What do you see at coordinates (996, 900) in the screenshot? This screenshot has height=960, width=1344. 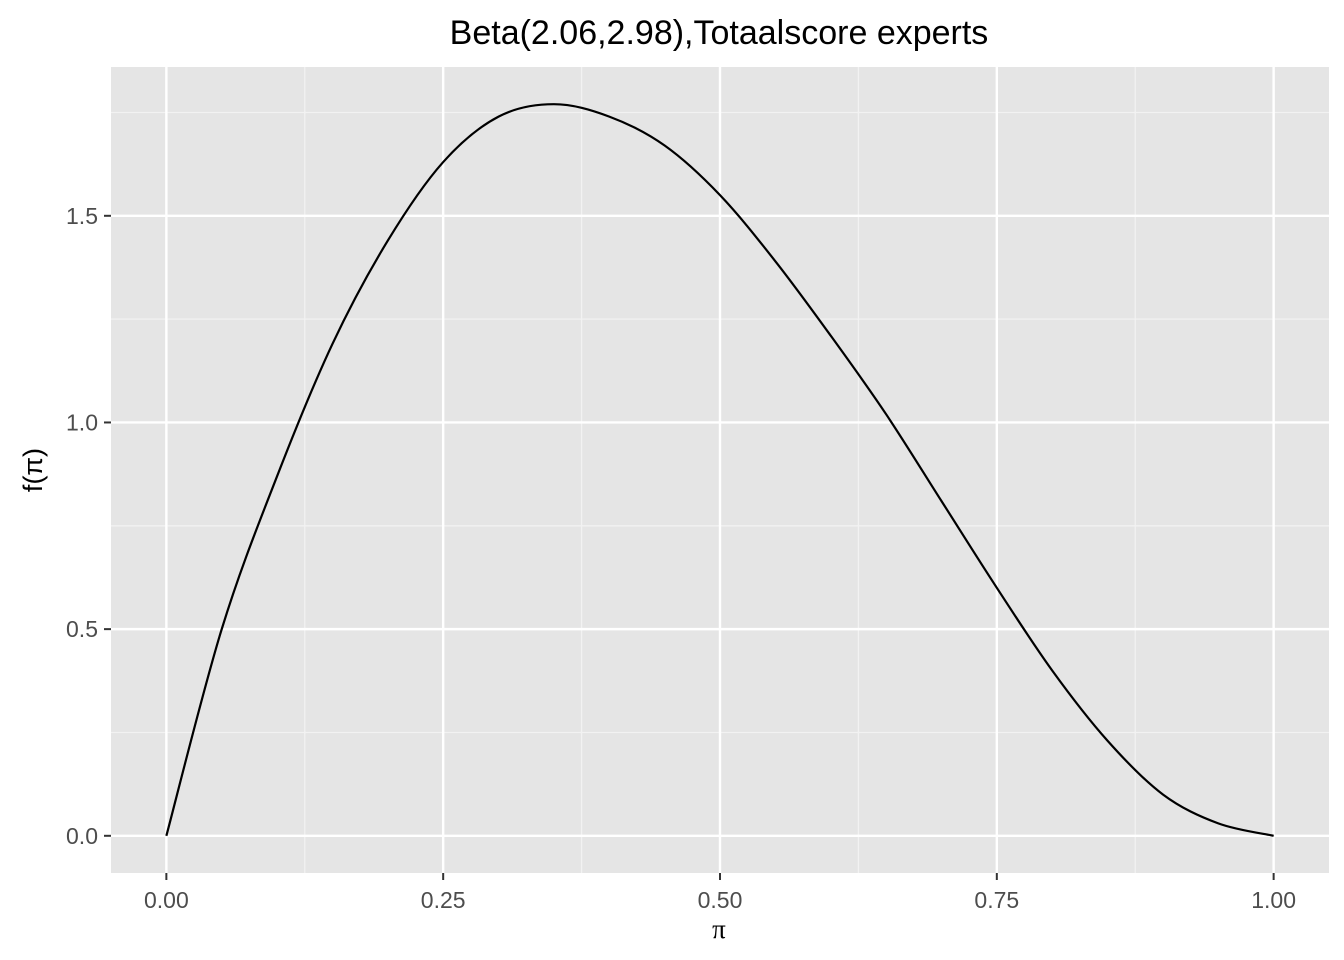 I see `x-tick-label: 0.75` at bounding box center [996, 900].